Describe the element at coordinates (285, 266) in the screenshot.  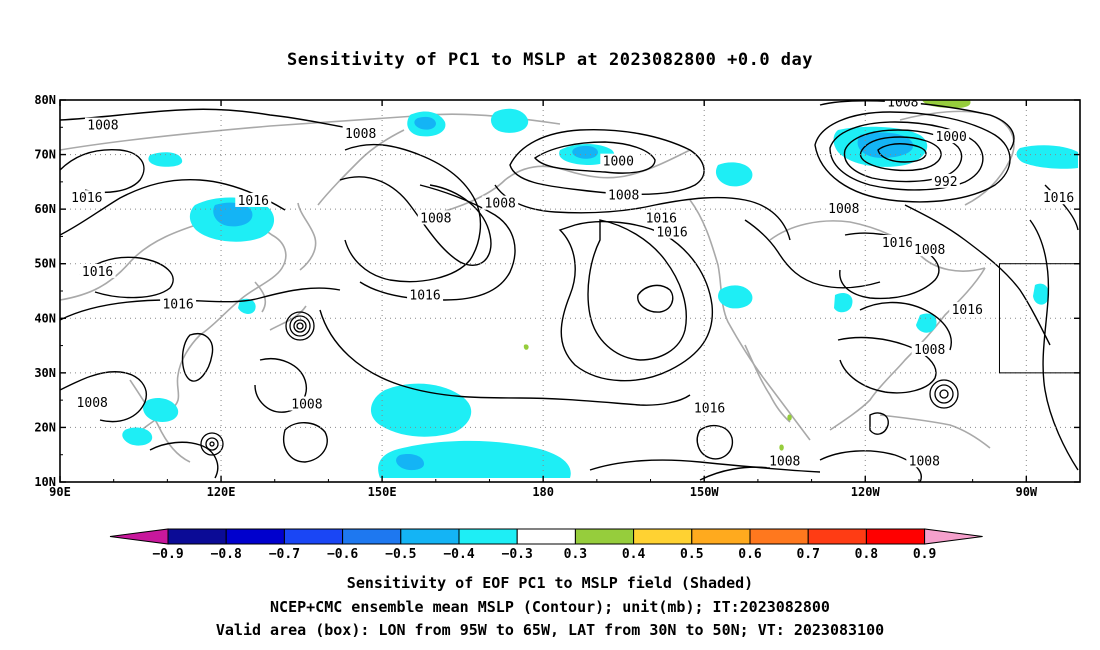
I see `coastline-korea-japan` at that location.